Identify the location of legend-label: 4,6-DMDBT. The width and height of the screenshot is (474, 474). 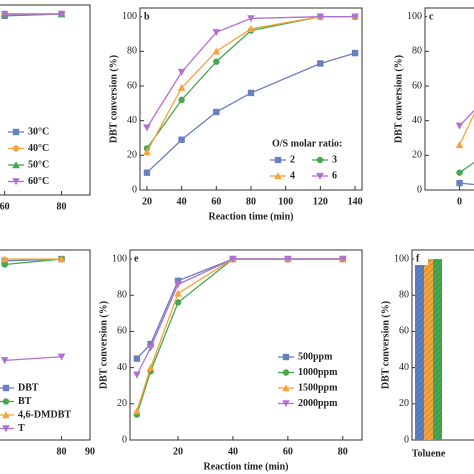
(44, 414).